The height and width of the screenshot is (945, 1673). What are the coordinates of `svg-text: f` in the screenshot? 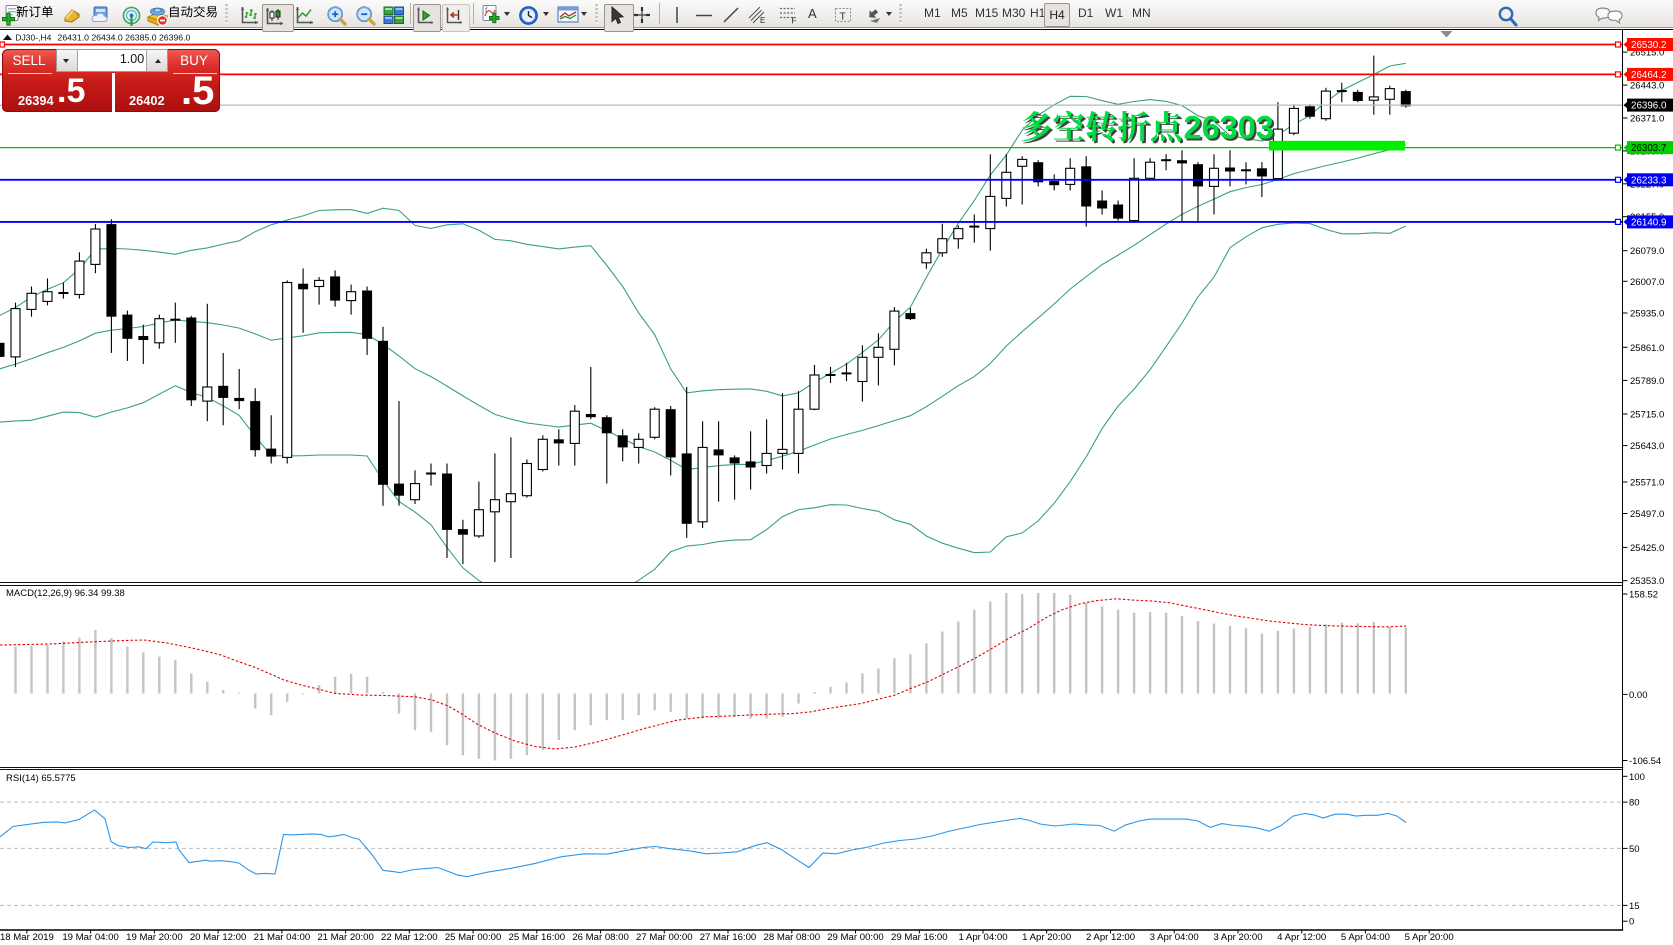 It's located at (486, 10).